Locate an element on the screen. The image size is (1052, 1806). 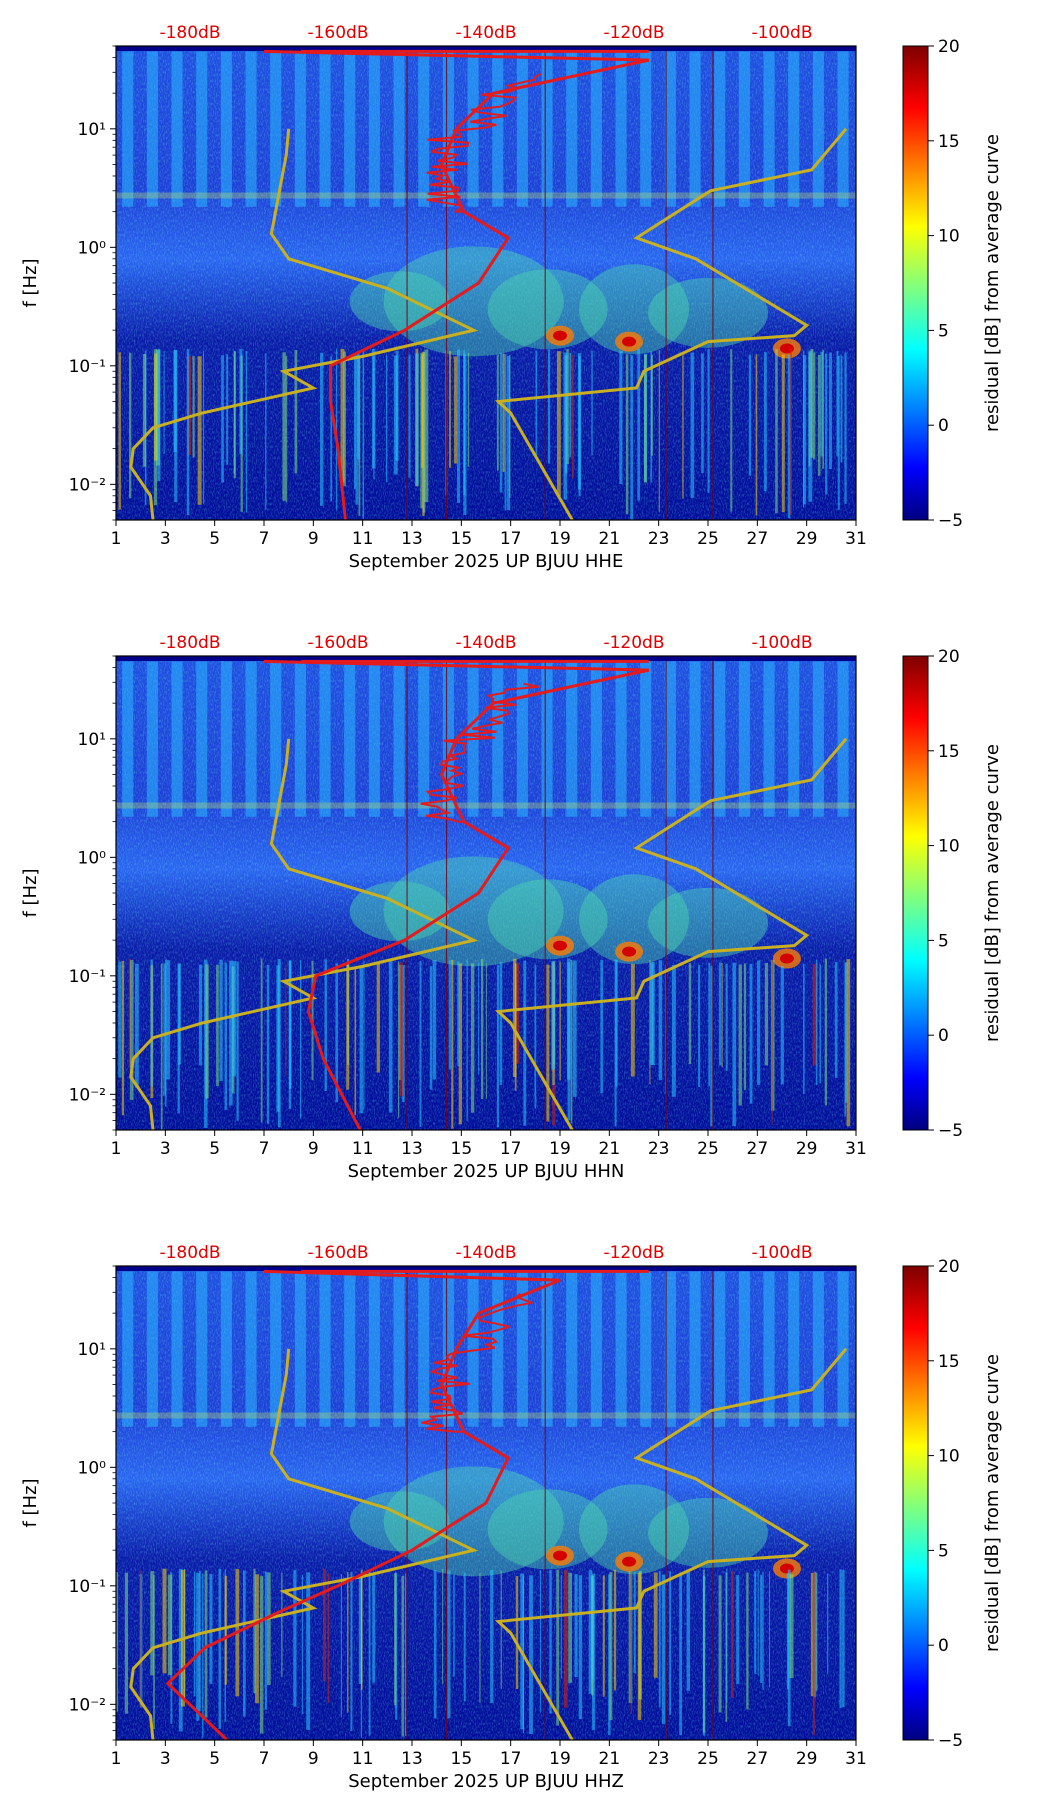
db-scale-label: -120dB is located at coordinates (633, 33).